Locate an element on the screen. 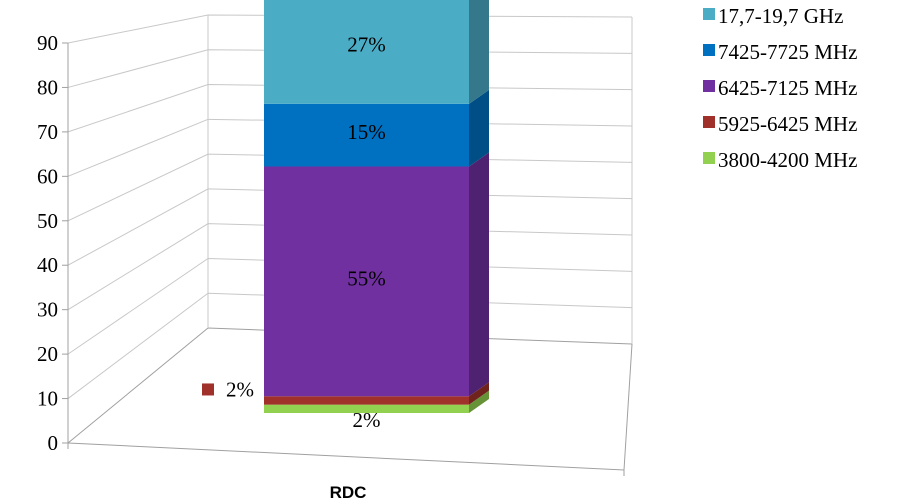  legend-label: 17,7-19,7 GHz is located at coordinates (780, 16).